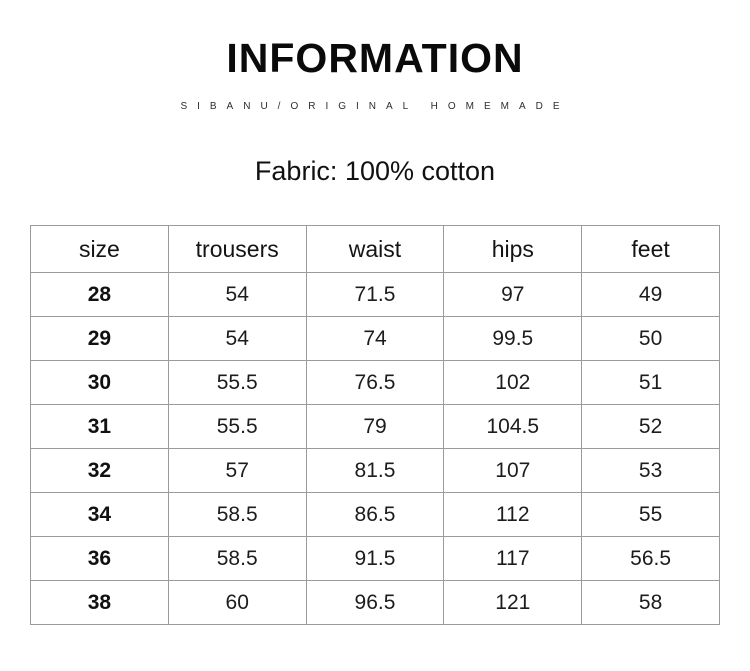 This screenshot has height=671, width=750. I want to click on value-cell: 53, so click(650, 471).